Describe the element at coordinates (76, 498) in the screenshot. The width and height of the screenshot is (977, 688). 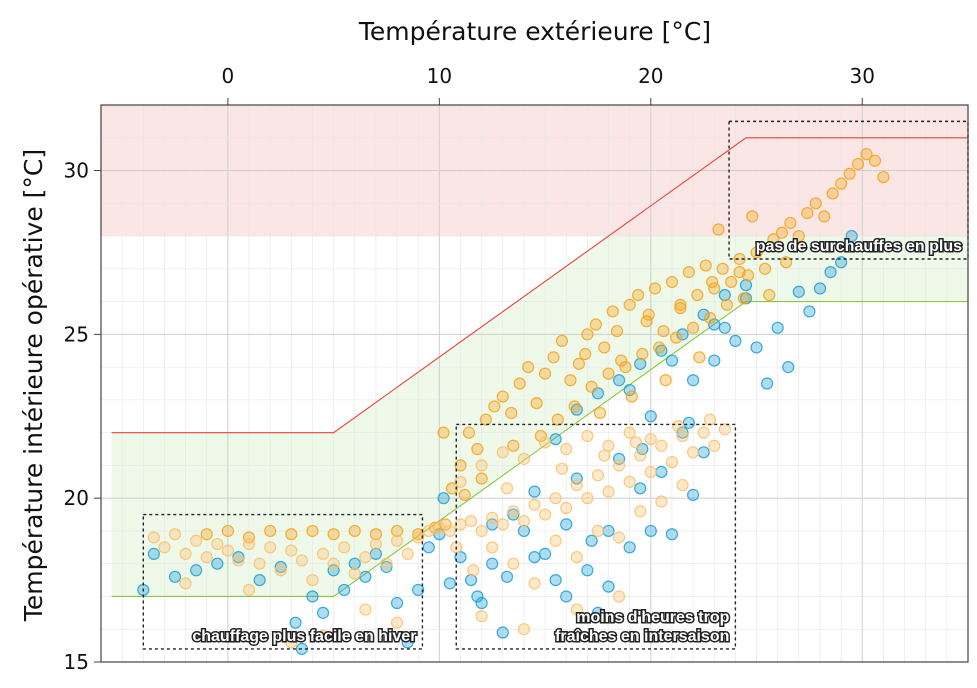
I see `y-tick-label: 20` at that location.